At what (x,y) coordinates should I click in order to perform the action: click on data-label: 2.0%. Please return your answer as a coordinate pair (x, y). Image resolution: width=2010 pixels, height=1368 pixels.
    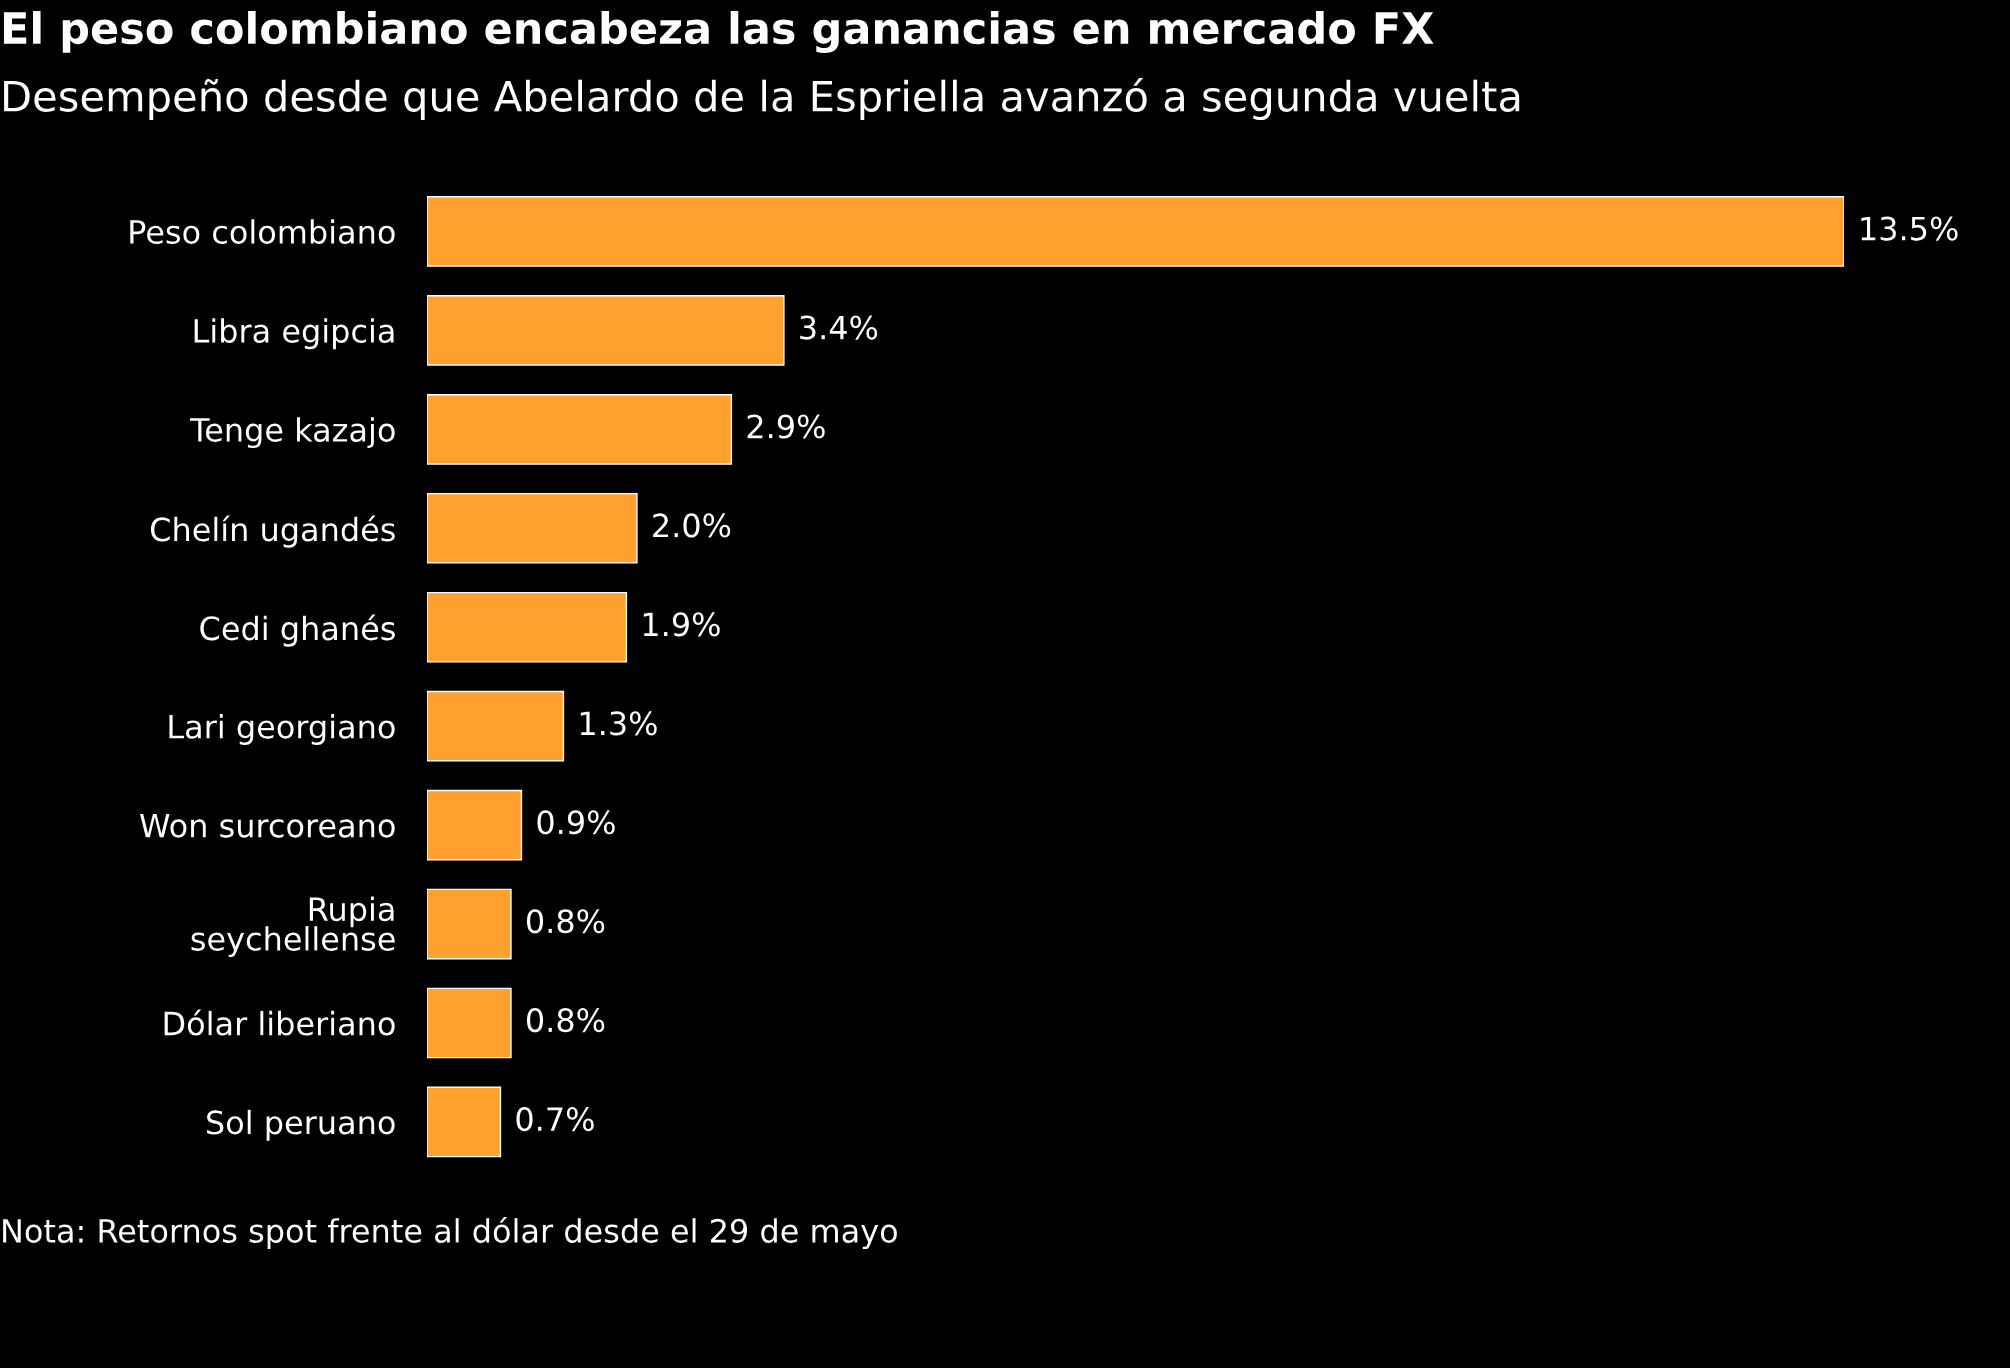
    Looking at the image, I should click on (692, 525).